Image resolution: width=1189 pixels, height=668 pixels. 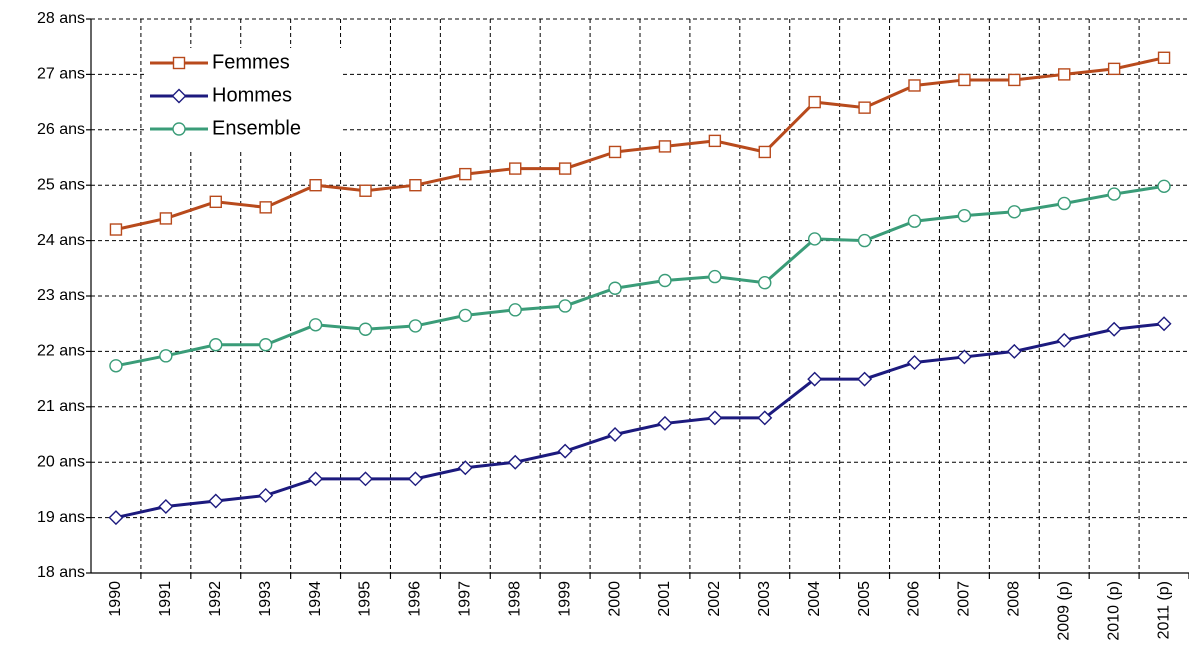 I want to click on x-tick-label: 2005, so click(x=864, y=599).